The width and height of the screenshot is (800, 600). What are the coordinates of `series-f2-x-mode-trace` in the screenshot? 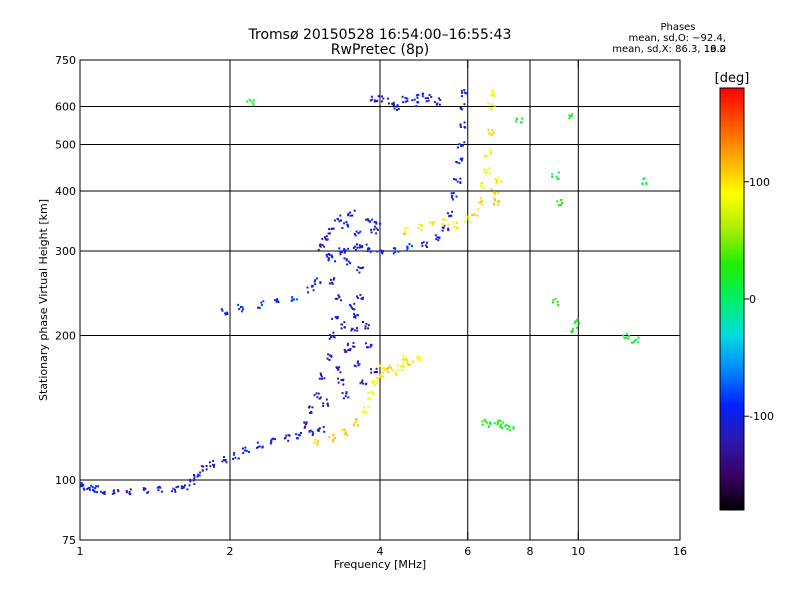 It's located at (367, 400).